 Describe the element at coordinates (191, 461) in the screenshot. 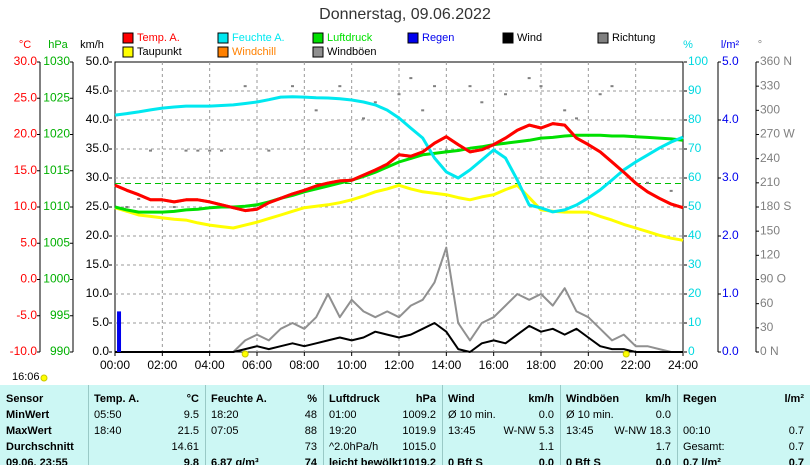

I see `cell-text: 9.8` at that location.